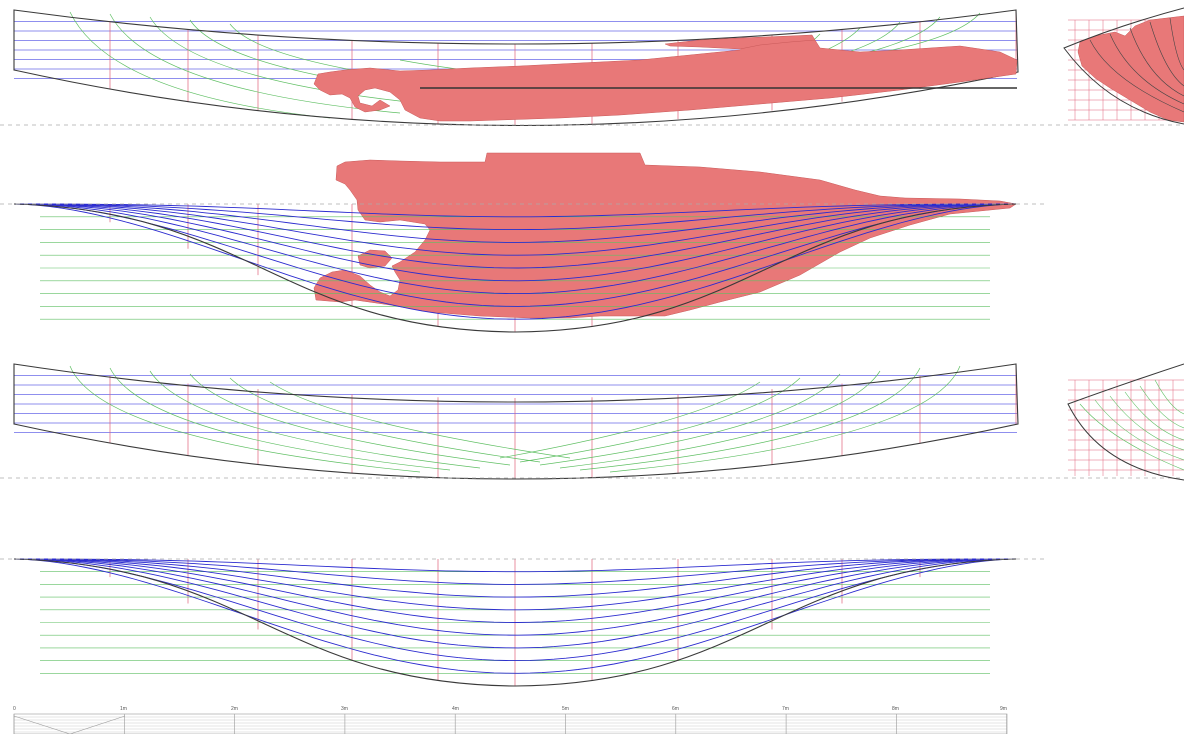 Image resolution: width=1184 pixels, height=734 pixels. Describe the element at coordinates (344, 709) in the screenshot. I see `scale-label-3m: 3m` at that location.